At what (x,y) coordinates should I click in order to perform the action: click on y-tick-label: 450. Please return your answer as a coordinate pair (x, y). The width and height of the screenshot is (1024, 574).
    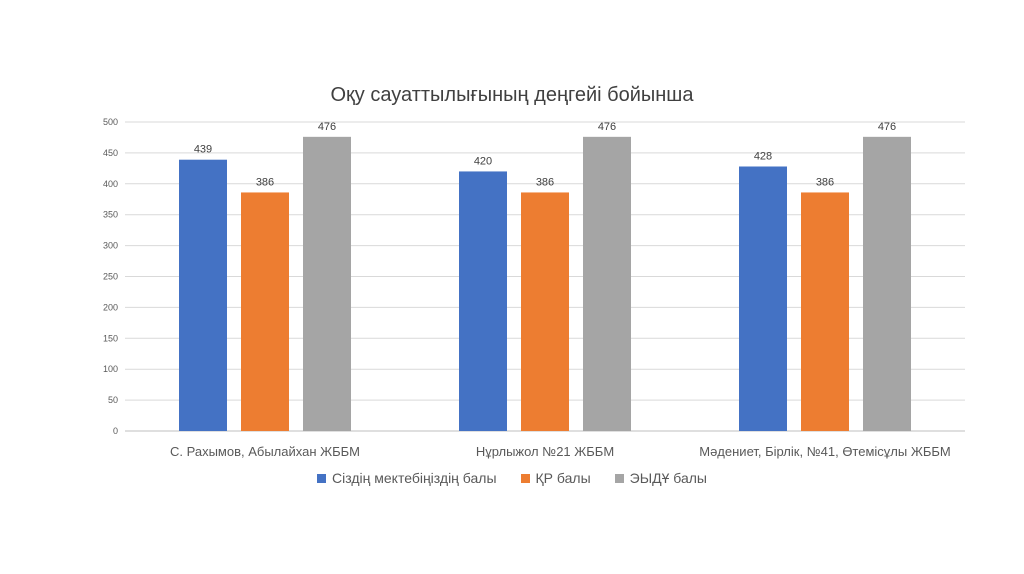
    Looking at the image, I should click on (110, 153).